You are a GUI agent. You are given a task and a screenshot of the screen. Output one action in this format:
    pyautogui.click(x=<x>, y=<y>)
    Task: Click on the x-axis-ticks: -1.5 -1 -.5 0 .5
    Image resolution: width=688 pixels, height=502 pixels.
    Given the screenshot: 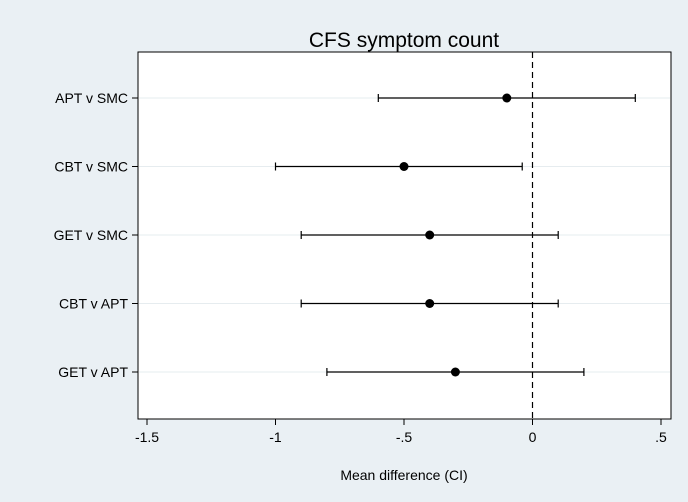 What is the action you would take?
    pyautogui.click(x=401, y=432)
    